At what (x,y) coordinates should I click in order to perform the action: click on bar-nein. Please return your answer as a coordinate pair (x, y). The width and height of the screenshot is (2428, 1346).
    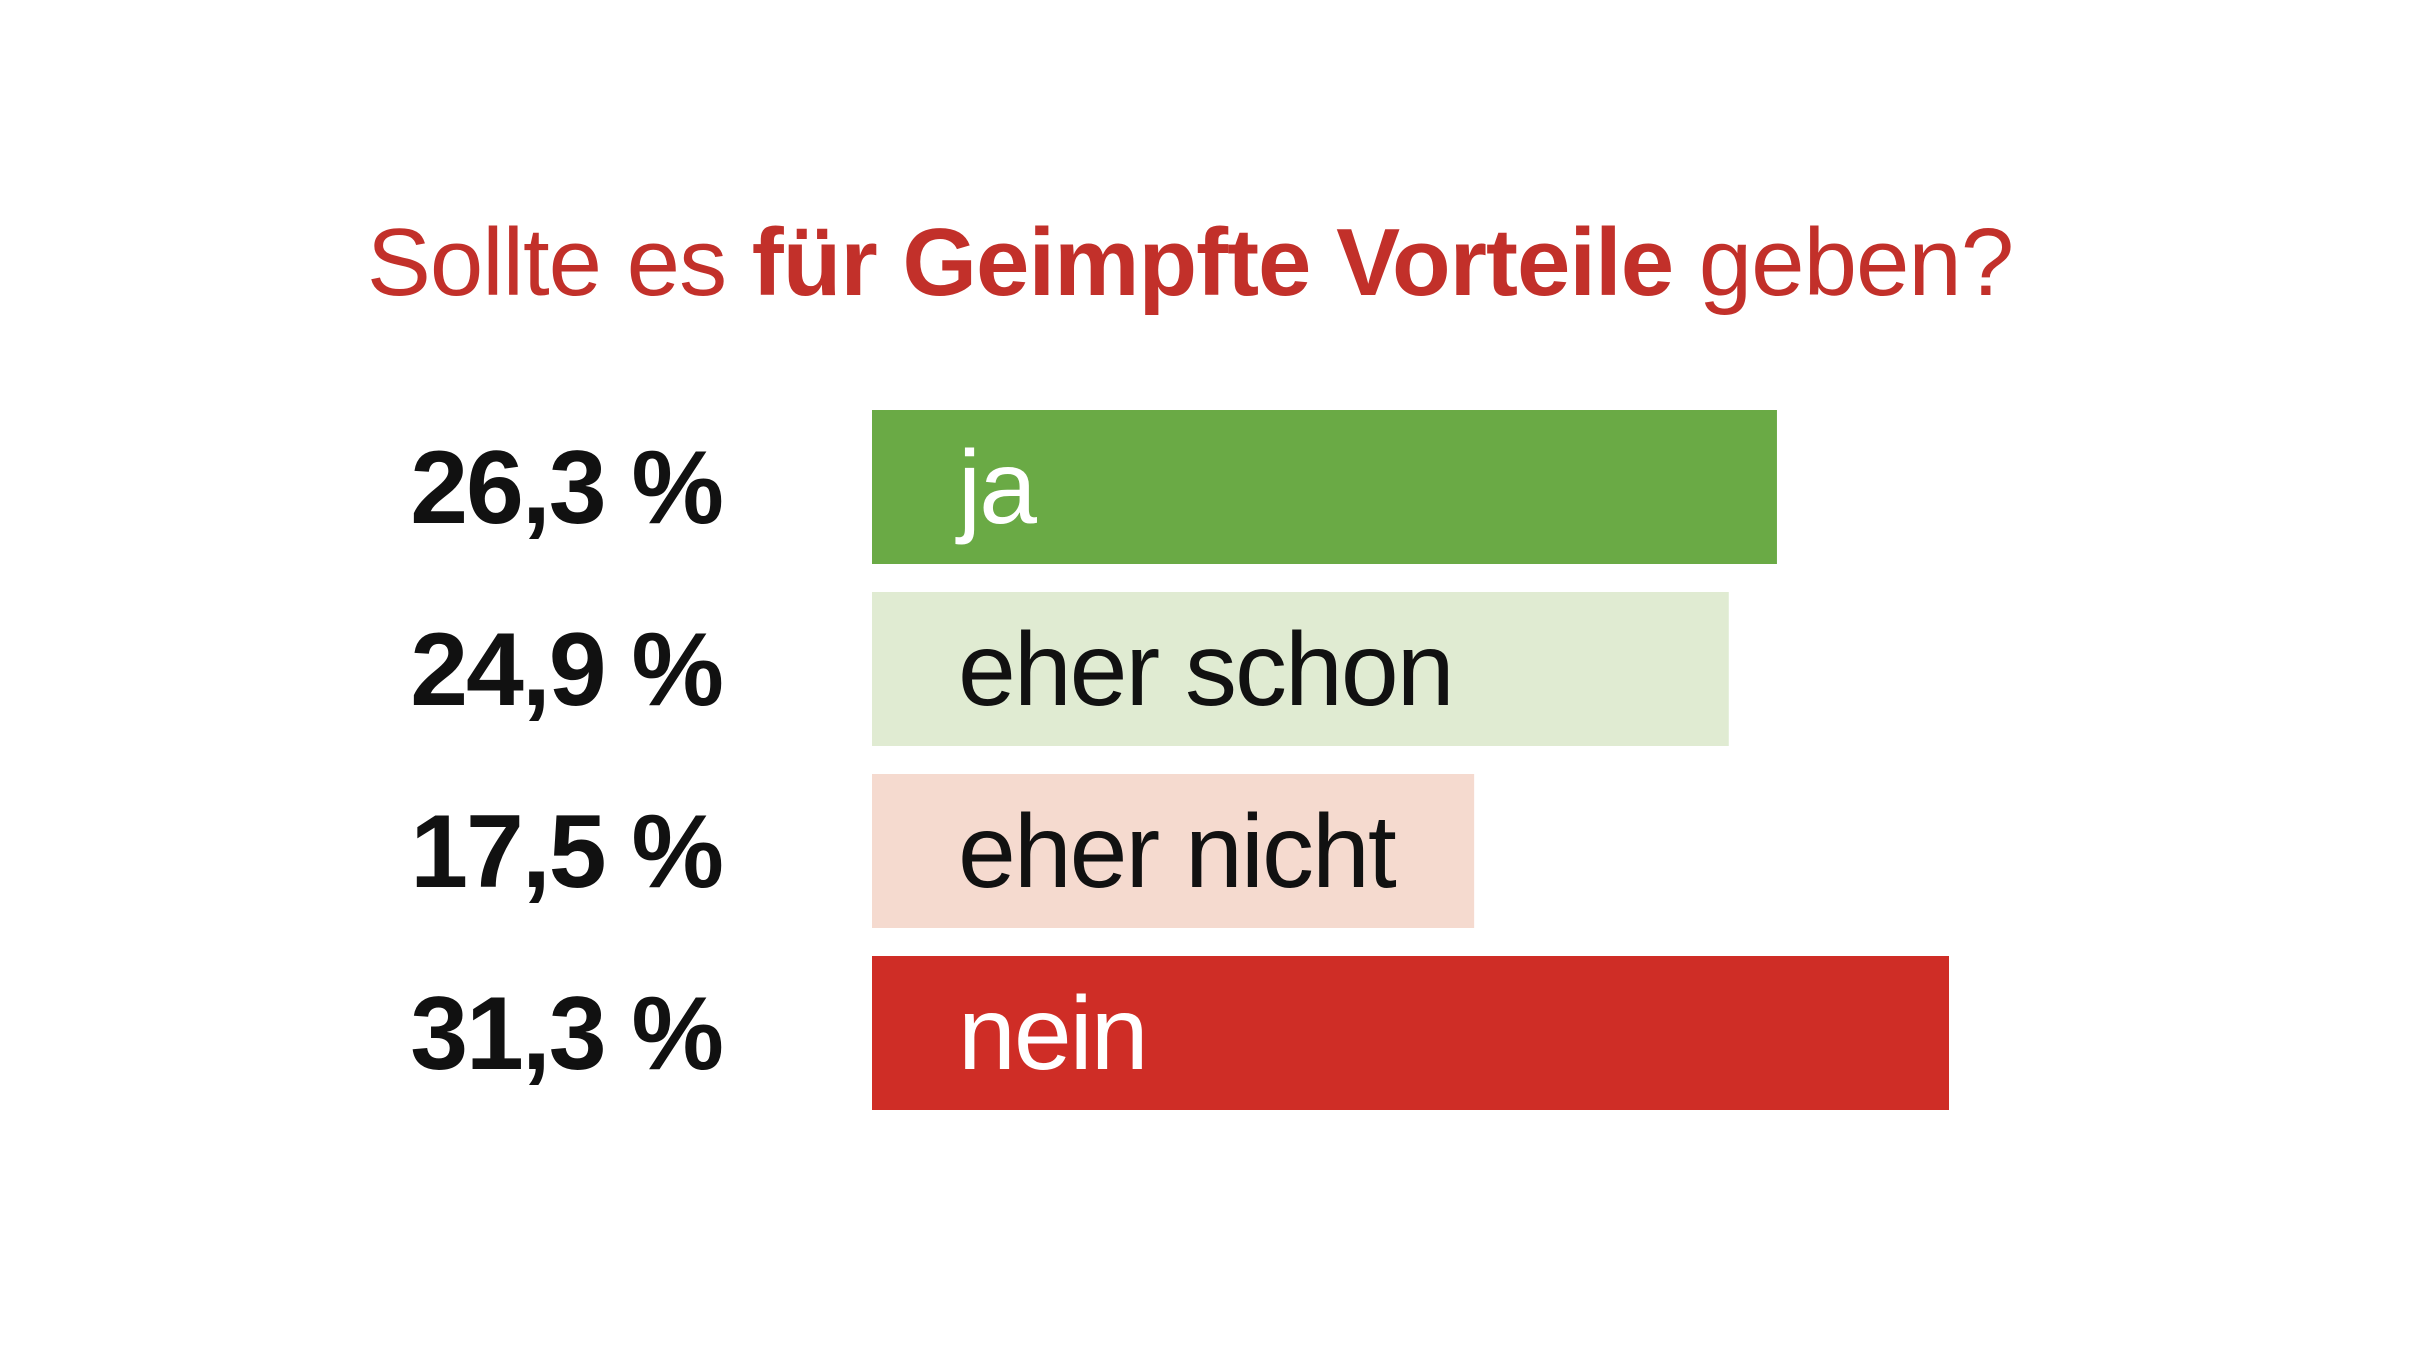
    Looking at the image, I should click on (1410, 1033).